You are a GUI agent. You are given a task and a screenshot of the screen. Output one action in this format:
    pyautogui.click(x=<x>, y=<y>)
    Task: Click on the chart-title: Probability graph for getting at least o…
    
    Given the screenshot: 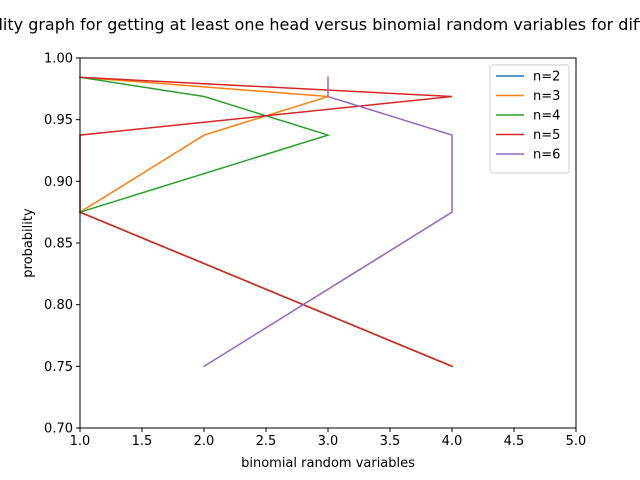 What is the action you would take?
    pyautogui.click(x=320, y=24)
    